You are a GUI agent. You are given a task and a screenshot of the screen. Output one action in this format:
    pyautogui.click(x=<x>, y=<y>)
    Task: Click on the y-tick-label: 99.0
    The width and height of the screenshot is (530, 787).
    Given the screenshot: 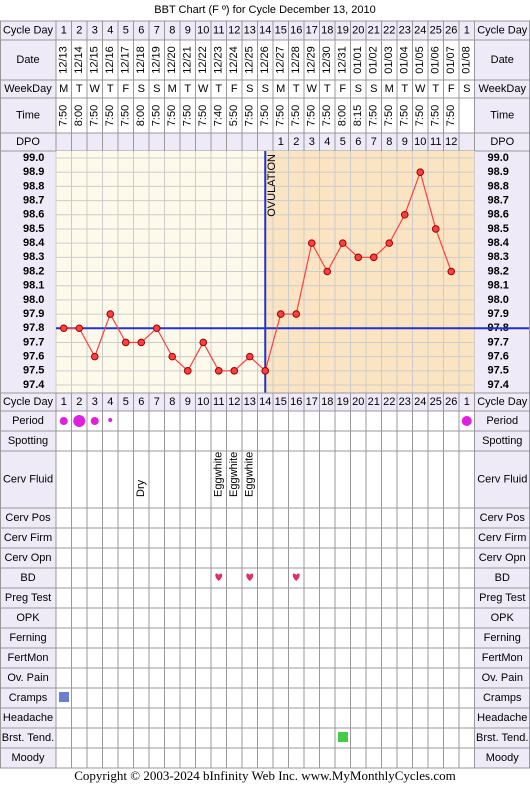 What is the action you would take?
    pyautogui.click(x=33, y=158)
    